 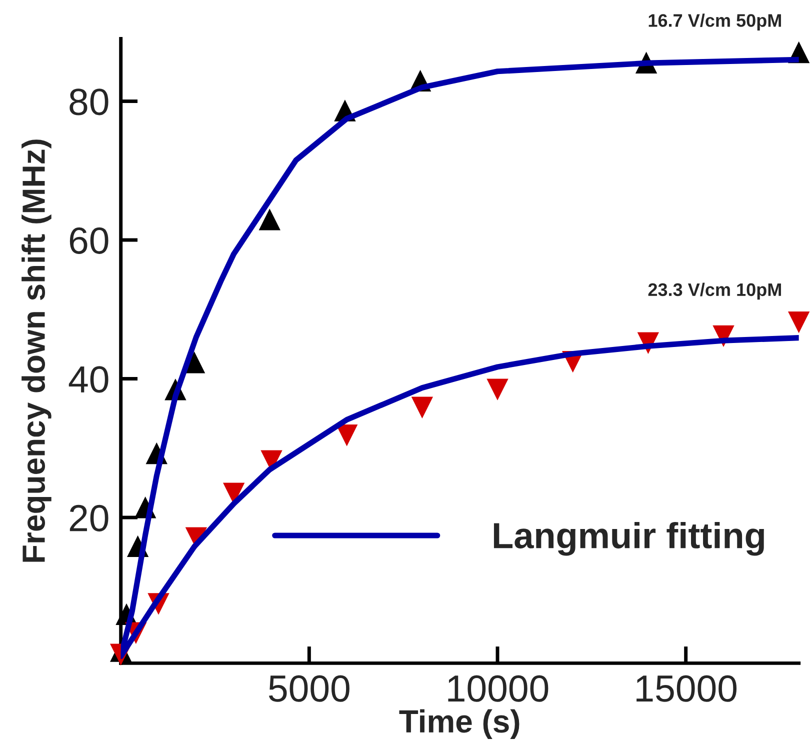 I want to click on x-axis-title: Time (s), so click(x=459, y=724).